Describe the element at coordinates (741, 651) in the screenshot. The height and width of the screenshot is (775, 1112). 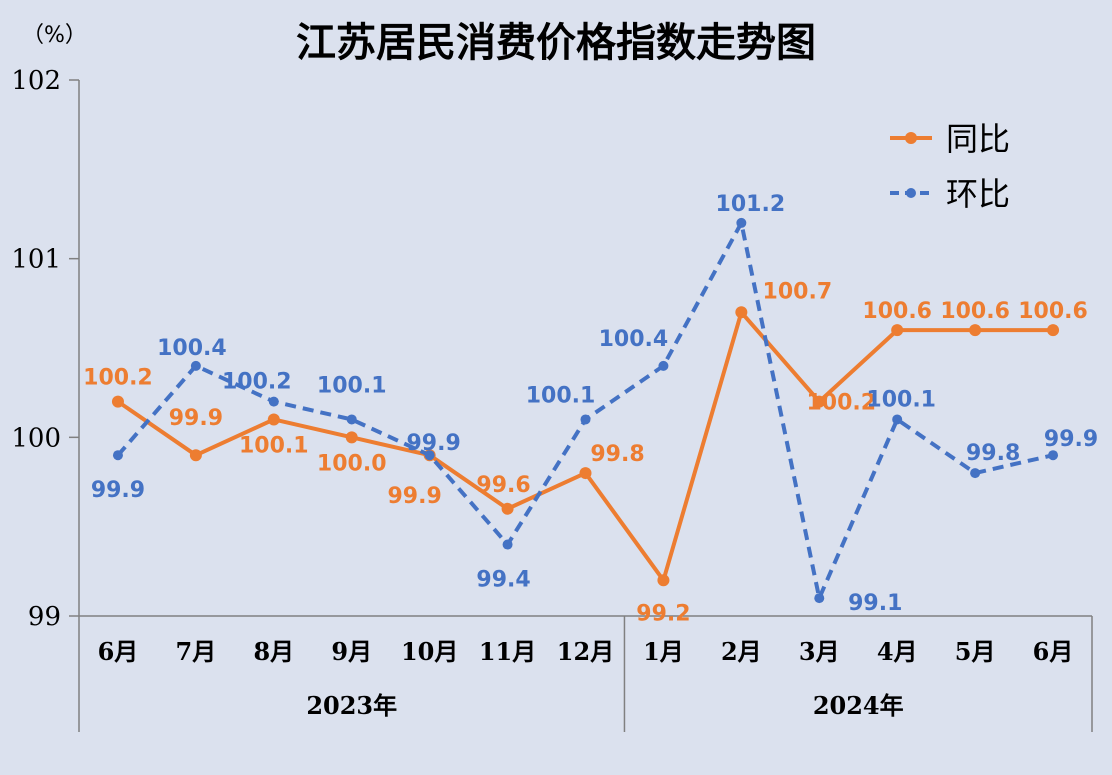
I see `x-tick-label: 2月` at that location.